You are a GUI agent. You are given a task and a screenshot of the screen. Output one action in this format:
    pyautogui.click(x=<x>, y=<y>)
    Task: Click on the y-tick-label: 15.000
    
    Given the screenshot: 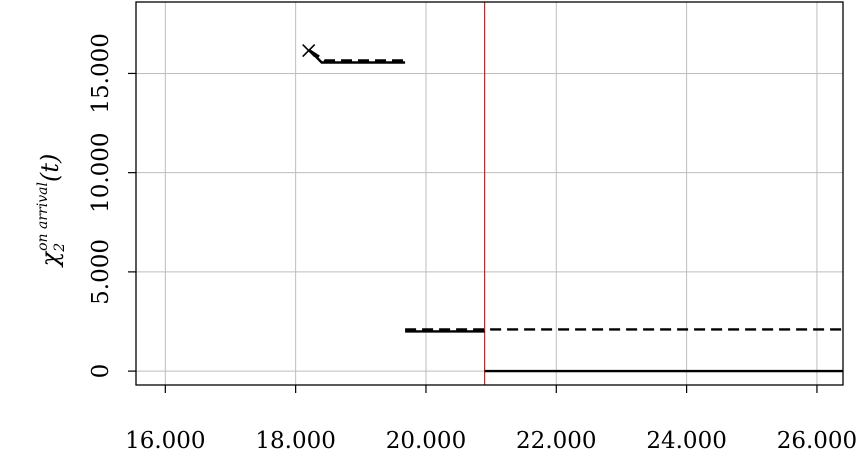 What is the action you would take?
    pyautogui.click(x=101, y=73)
    